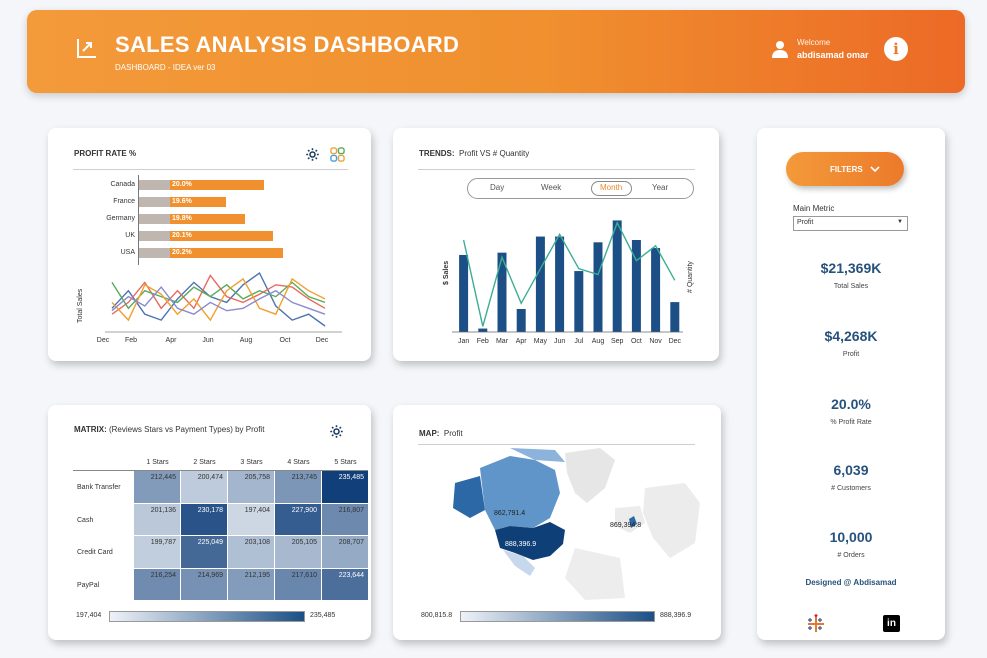  What do you see at coordinates (805, 222) in the screenshot?
I see `main-metric-value: Profit` at bounding box center [805, 222].